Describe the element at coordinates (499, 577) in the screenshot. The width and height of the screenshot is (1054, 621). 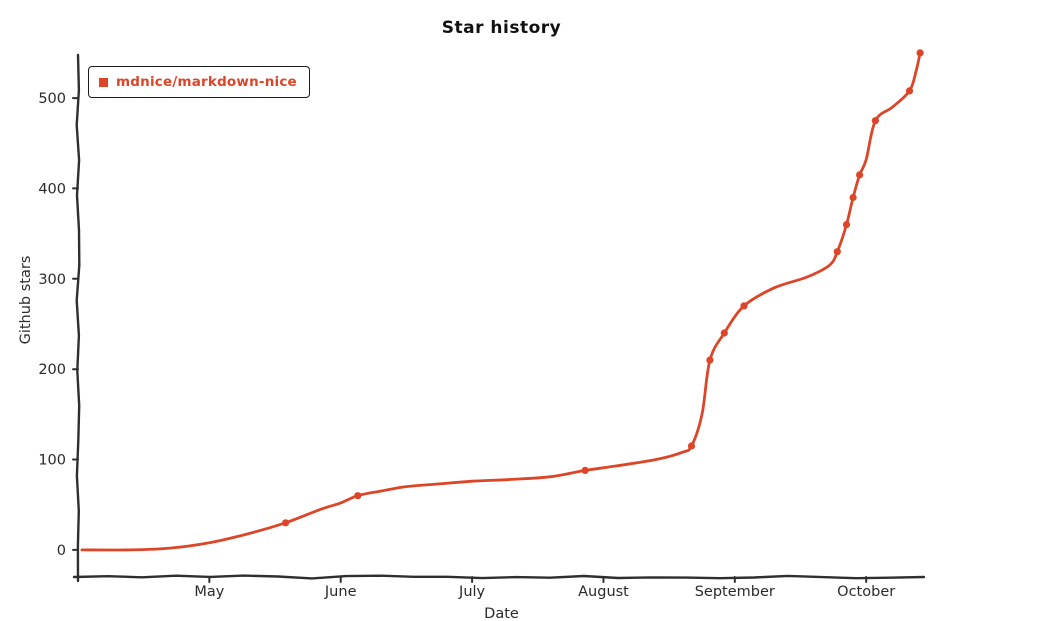
I see `x-axis-line` at that location.